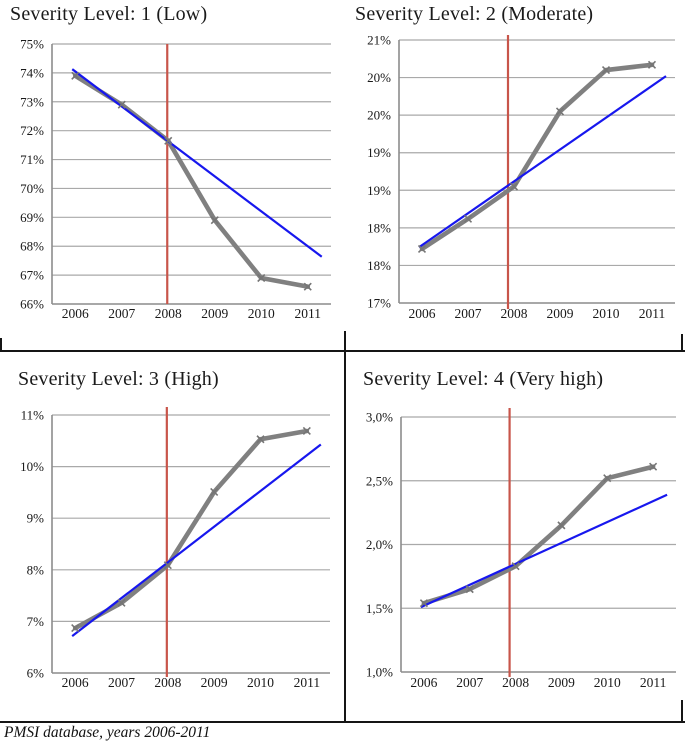 The image size is (685, 745). Describe the element at coordinates (379, 40) in the screenshot. I see `svg-text: 21%` at that location.